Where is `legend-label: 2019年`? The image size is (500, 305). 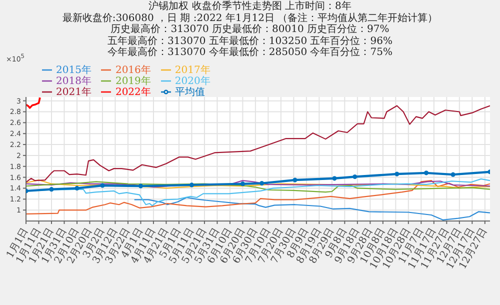
legend-label: 2019年 is located at coordinates (133, 81).